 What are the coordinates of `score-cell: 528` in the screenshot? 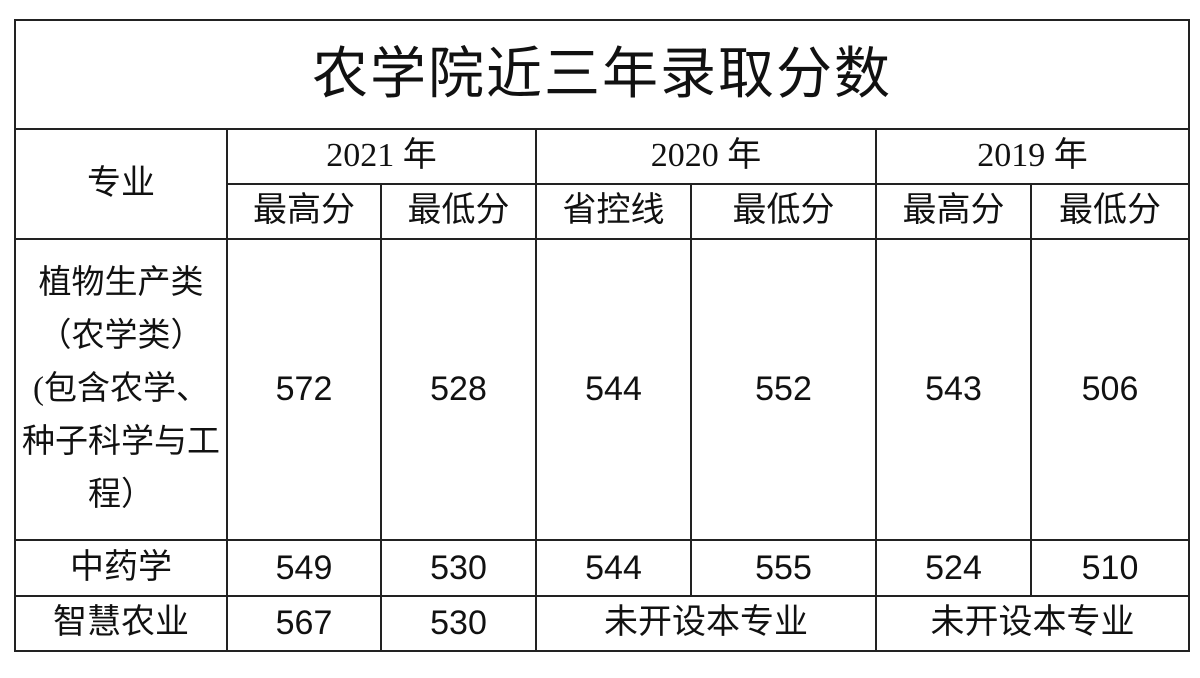 It's located at (458, 389).